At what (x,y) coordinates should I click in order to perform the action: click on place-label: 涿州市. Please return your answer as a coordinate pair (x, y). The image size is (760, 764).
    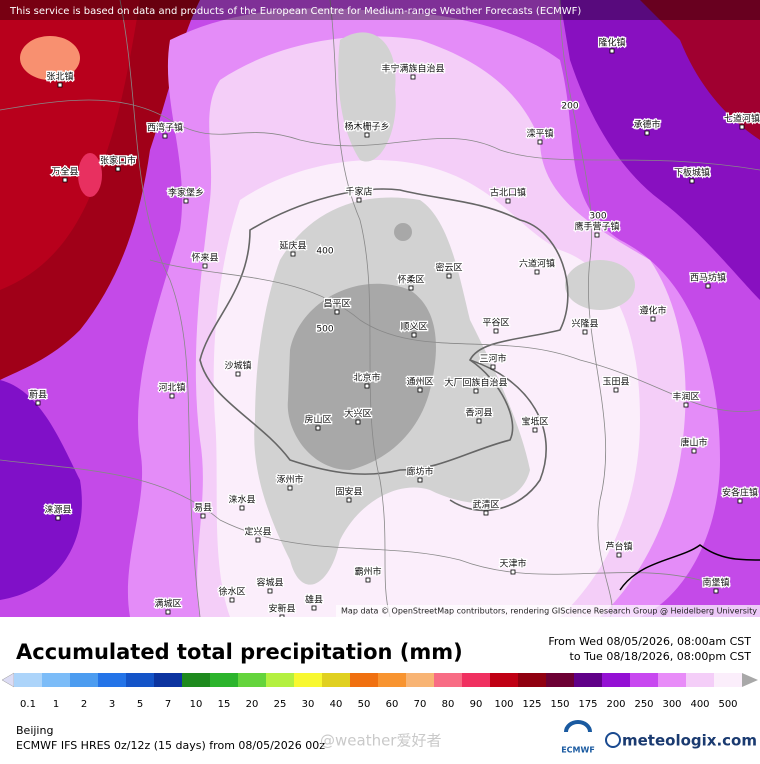
    Looking at the image, I should click on (289, 480).